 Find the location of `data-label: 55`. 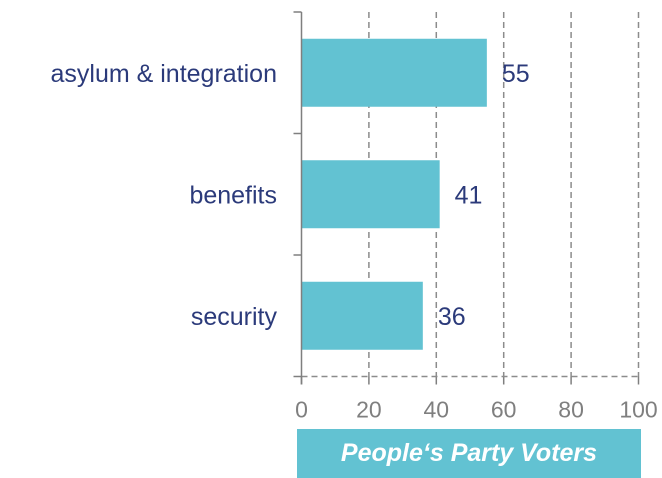

data-label: 55 is located at coordinates (516, 74).